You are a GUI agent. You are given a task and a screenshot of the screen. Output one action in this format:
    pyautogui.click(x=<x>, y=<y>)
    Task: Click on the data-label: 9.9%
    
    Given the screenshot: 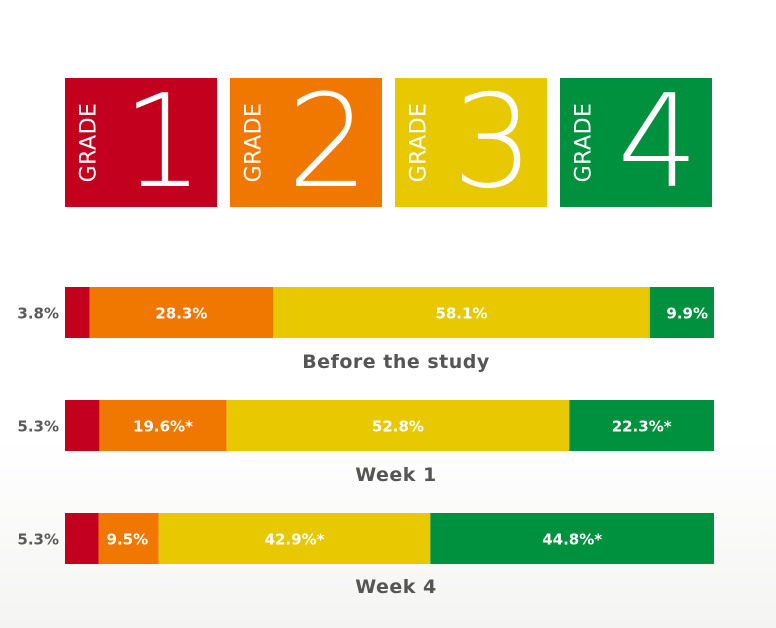 What is the action you would take?
    pyautogui.click(x=687, y=314)
    